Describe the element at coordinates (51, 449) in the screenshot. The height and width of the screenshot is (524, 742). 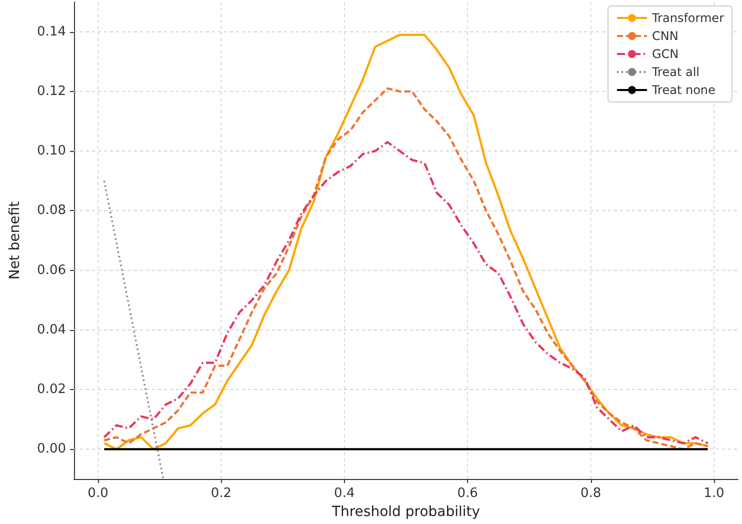
I see `y-tick-label: 0.00` at that location.